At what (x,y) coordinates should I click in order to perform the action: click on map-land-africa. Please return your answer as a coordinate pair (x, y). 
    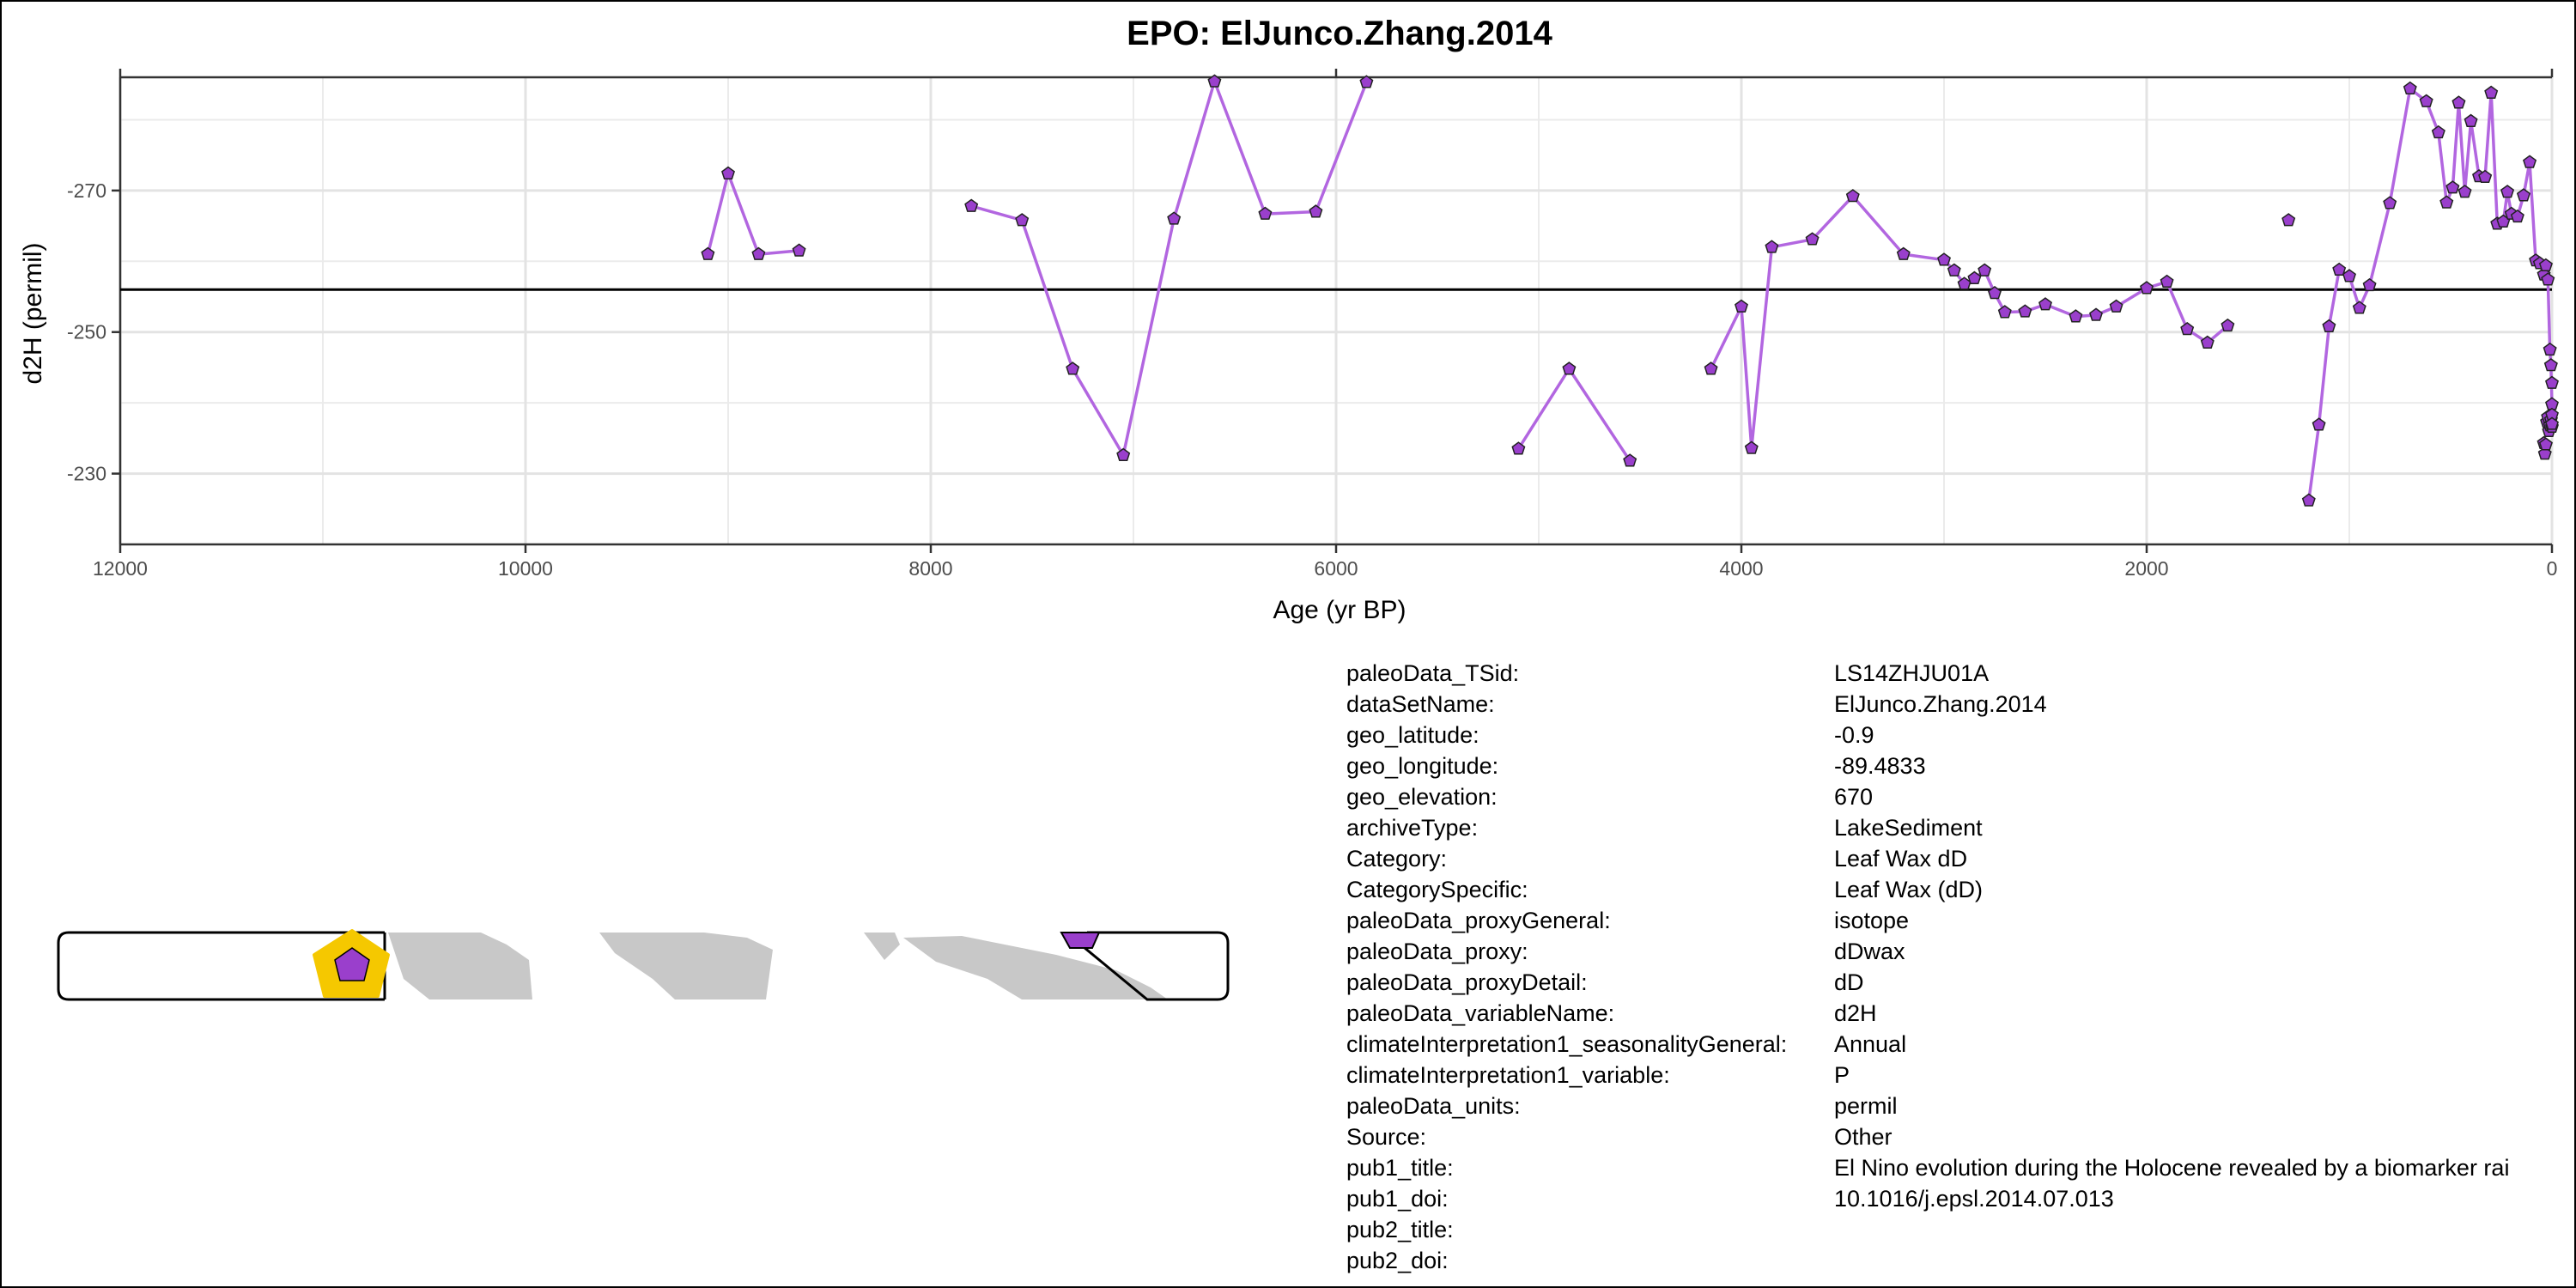
    Looking at the image, I should click on (686, 966).